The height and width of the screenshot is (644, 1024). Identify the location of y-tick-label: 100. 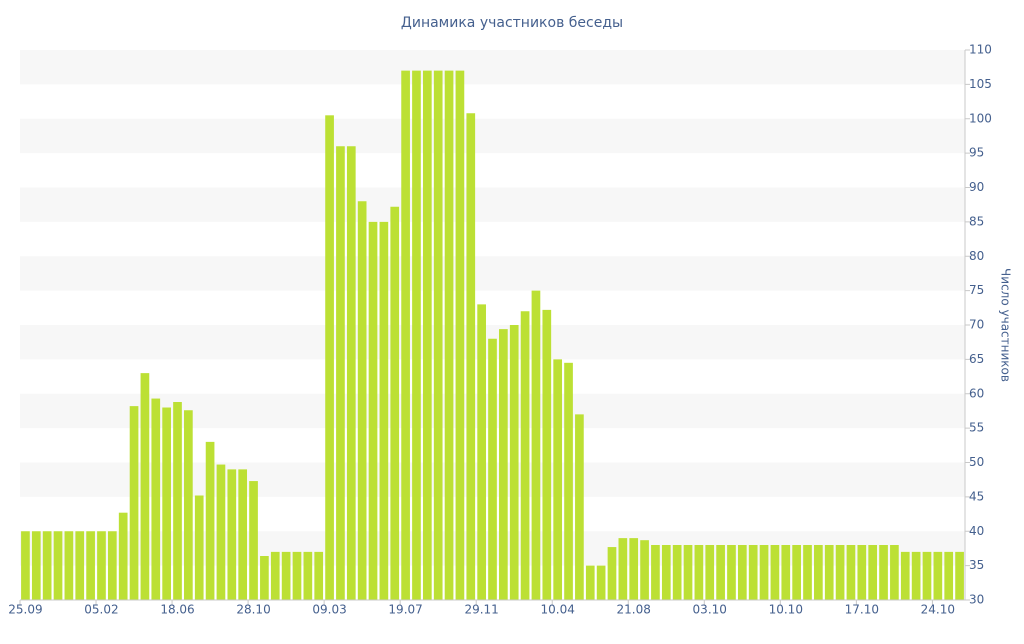
(980, 118).